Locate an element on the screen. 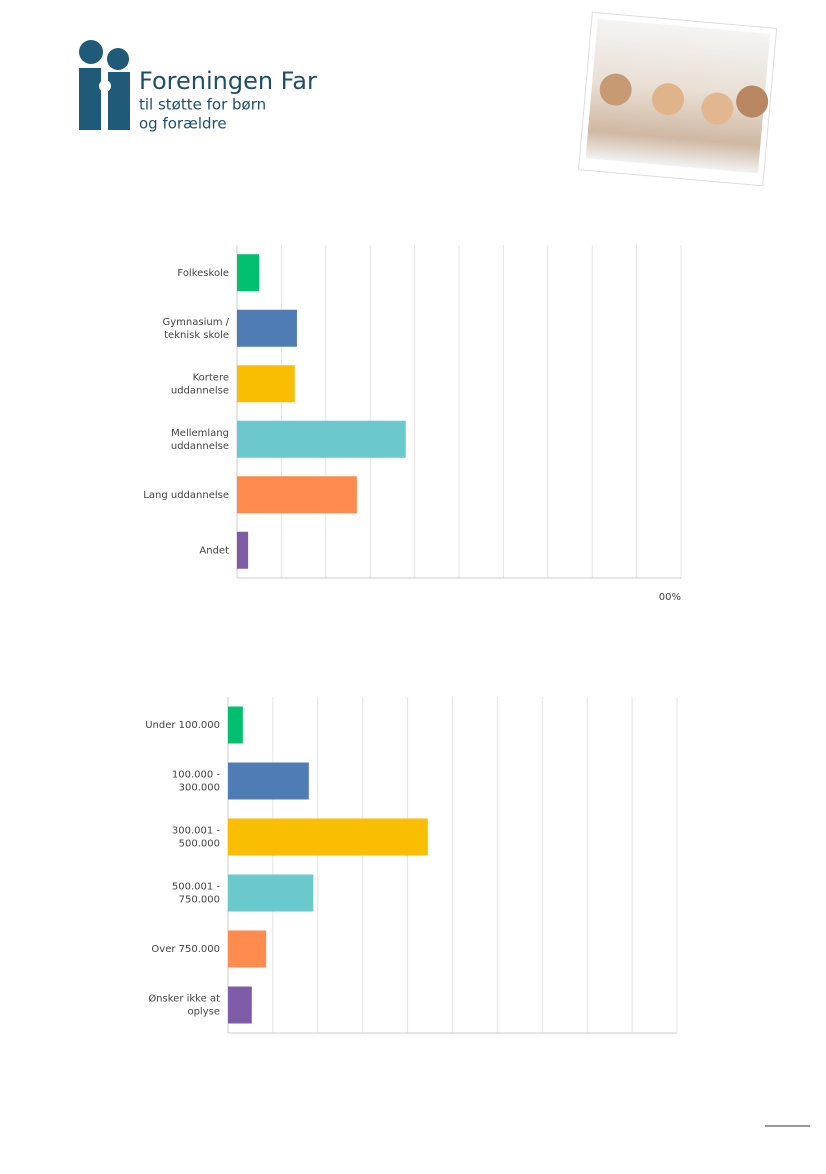 The image size is (826, 1174). category-label: 500.001 -750.000 is located at coordinates (196, 894).